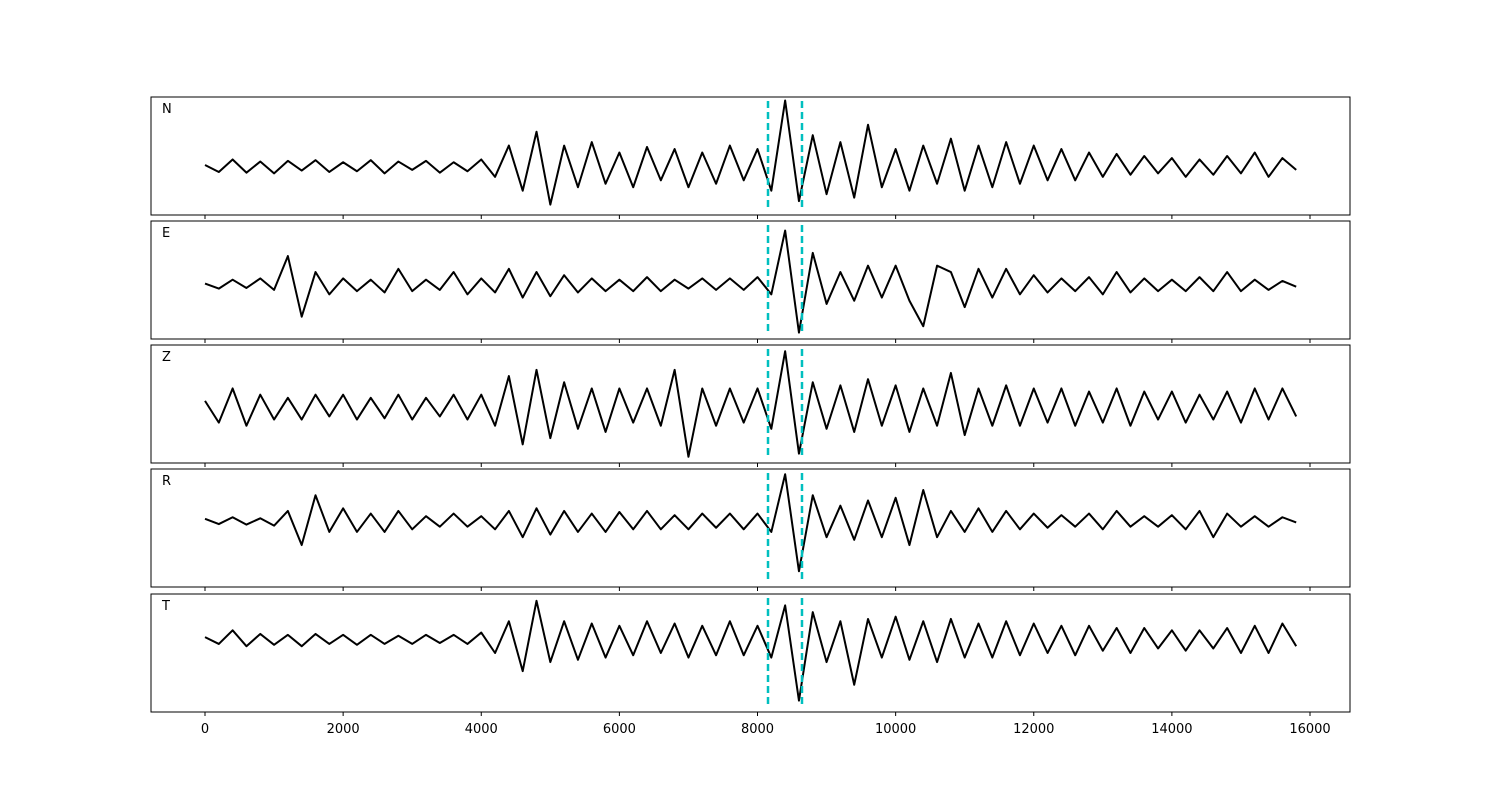 This screenshot has width=1500, height=804. Describe the element at coordinates (167, 109) in the screenshot. I see `panel-label: N` at that location.